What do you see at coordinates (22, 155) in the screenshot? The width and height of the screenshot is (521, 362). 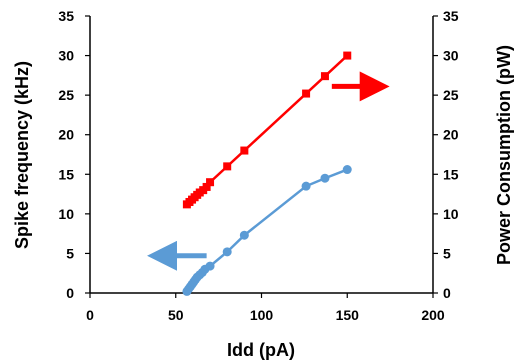 I see `y-axis-title: Spike frequency (kHz)` at bounding box center [22, 155].